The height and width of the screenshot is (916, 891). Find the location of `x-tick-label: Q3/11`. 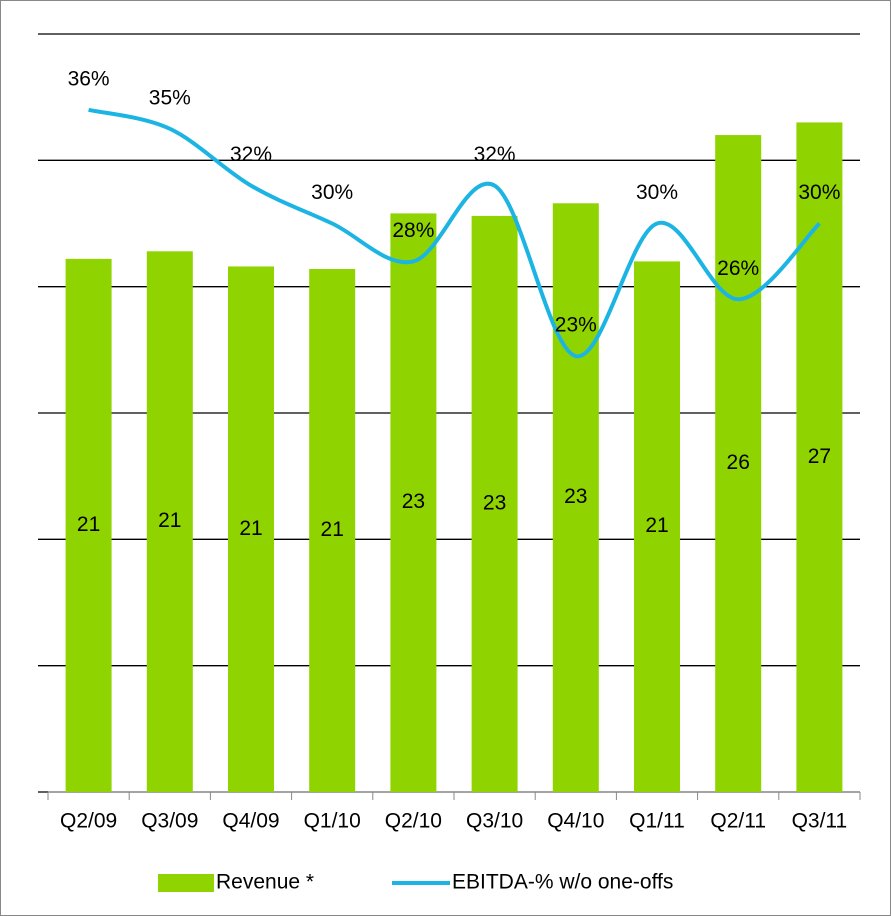

x-tick-label: Q3/11 is located at coordinates (820, 821).